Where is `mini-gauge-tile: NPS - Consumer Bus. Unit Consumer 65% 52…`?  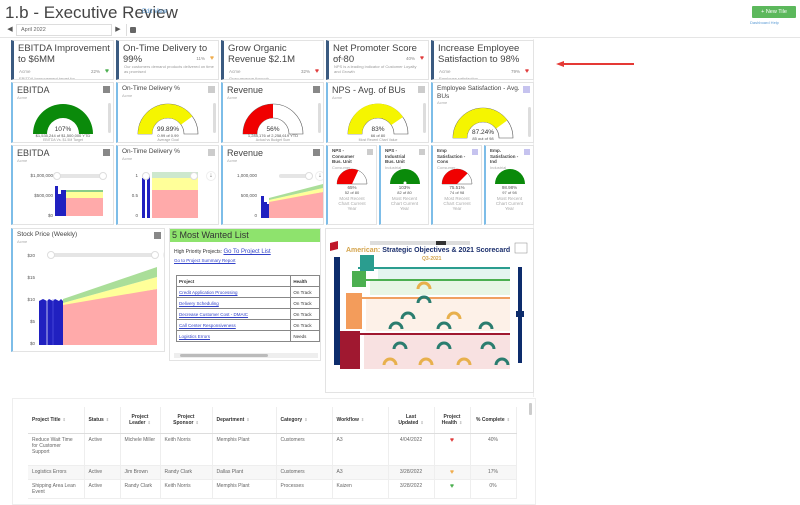
mini-gauge-tile: NPS - Consumer Bus. Unit Consumer 65% 52… is located at coordinates (351, 185).